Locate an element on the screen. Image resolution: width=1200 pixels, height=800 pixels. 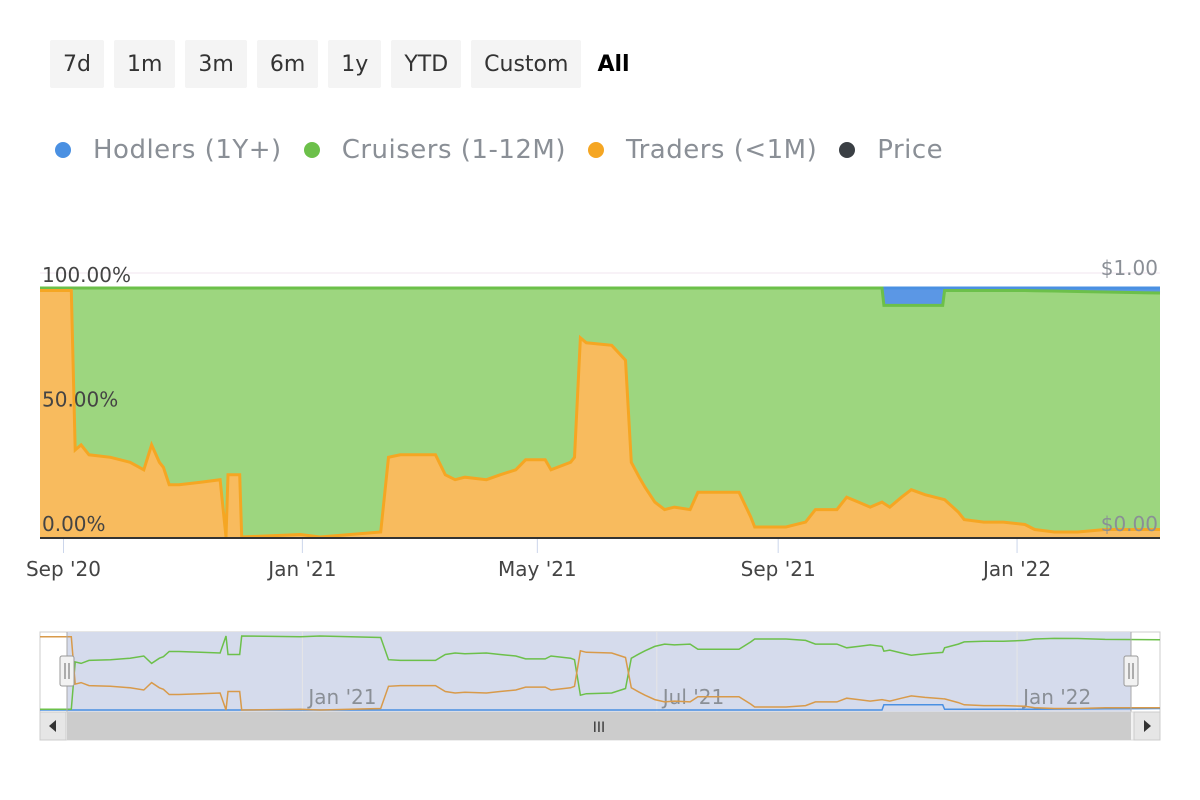
range-button-6m: 6m is located at coordinates (287, 64).